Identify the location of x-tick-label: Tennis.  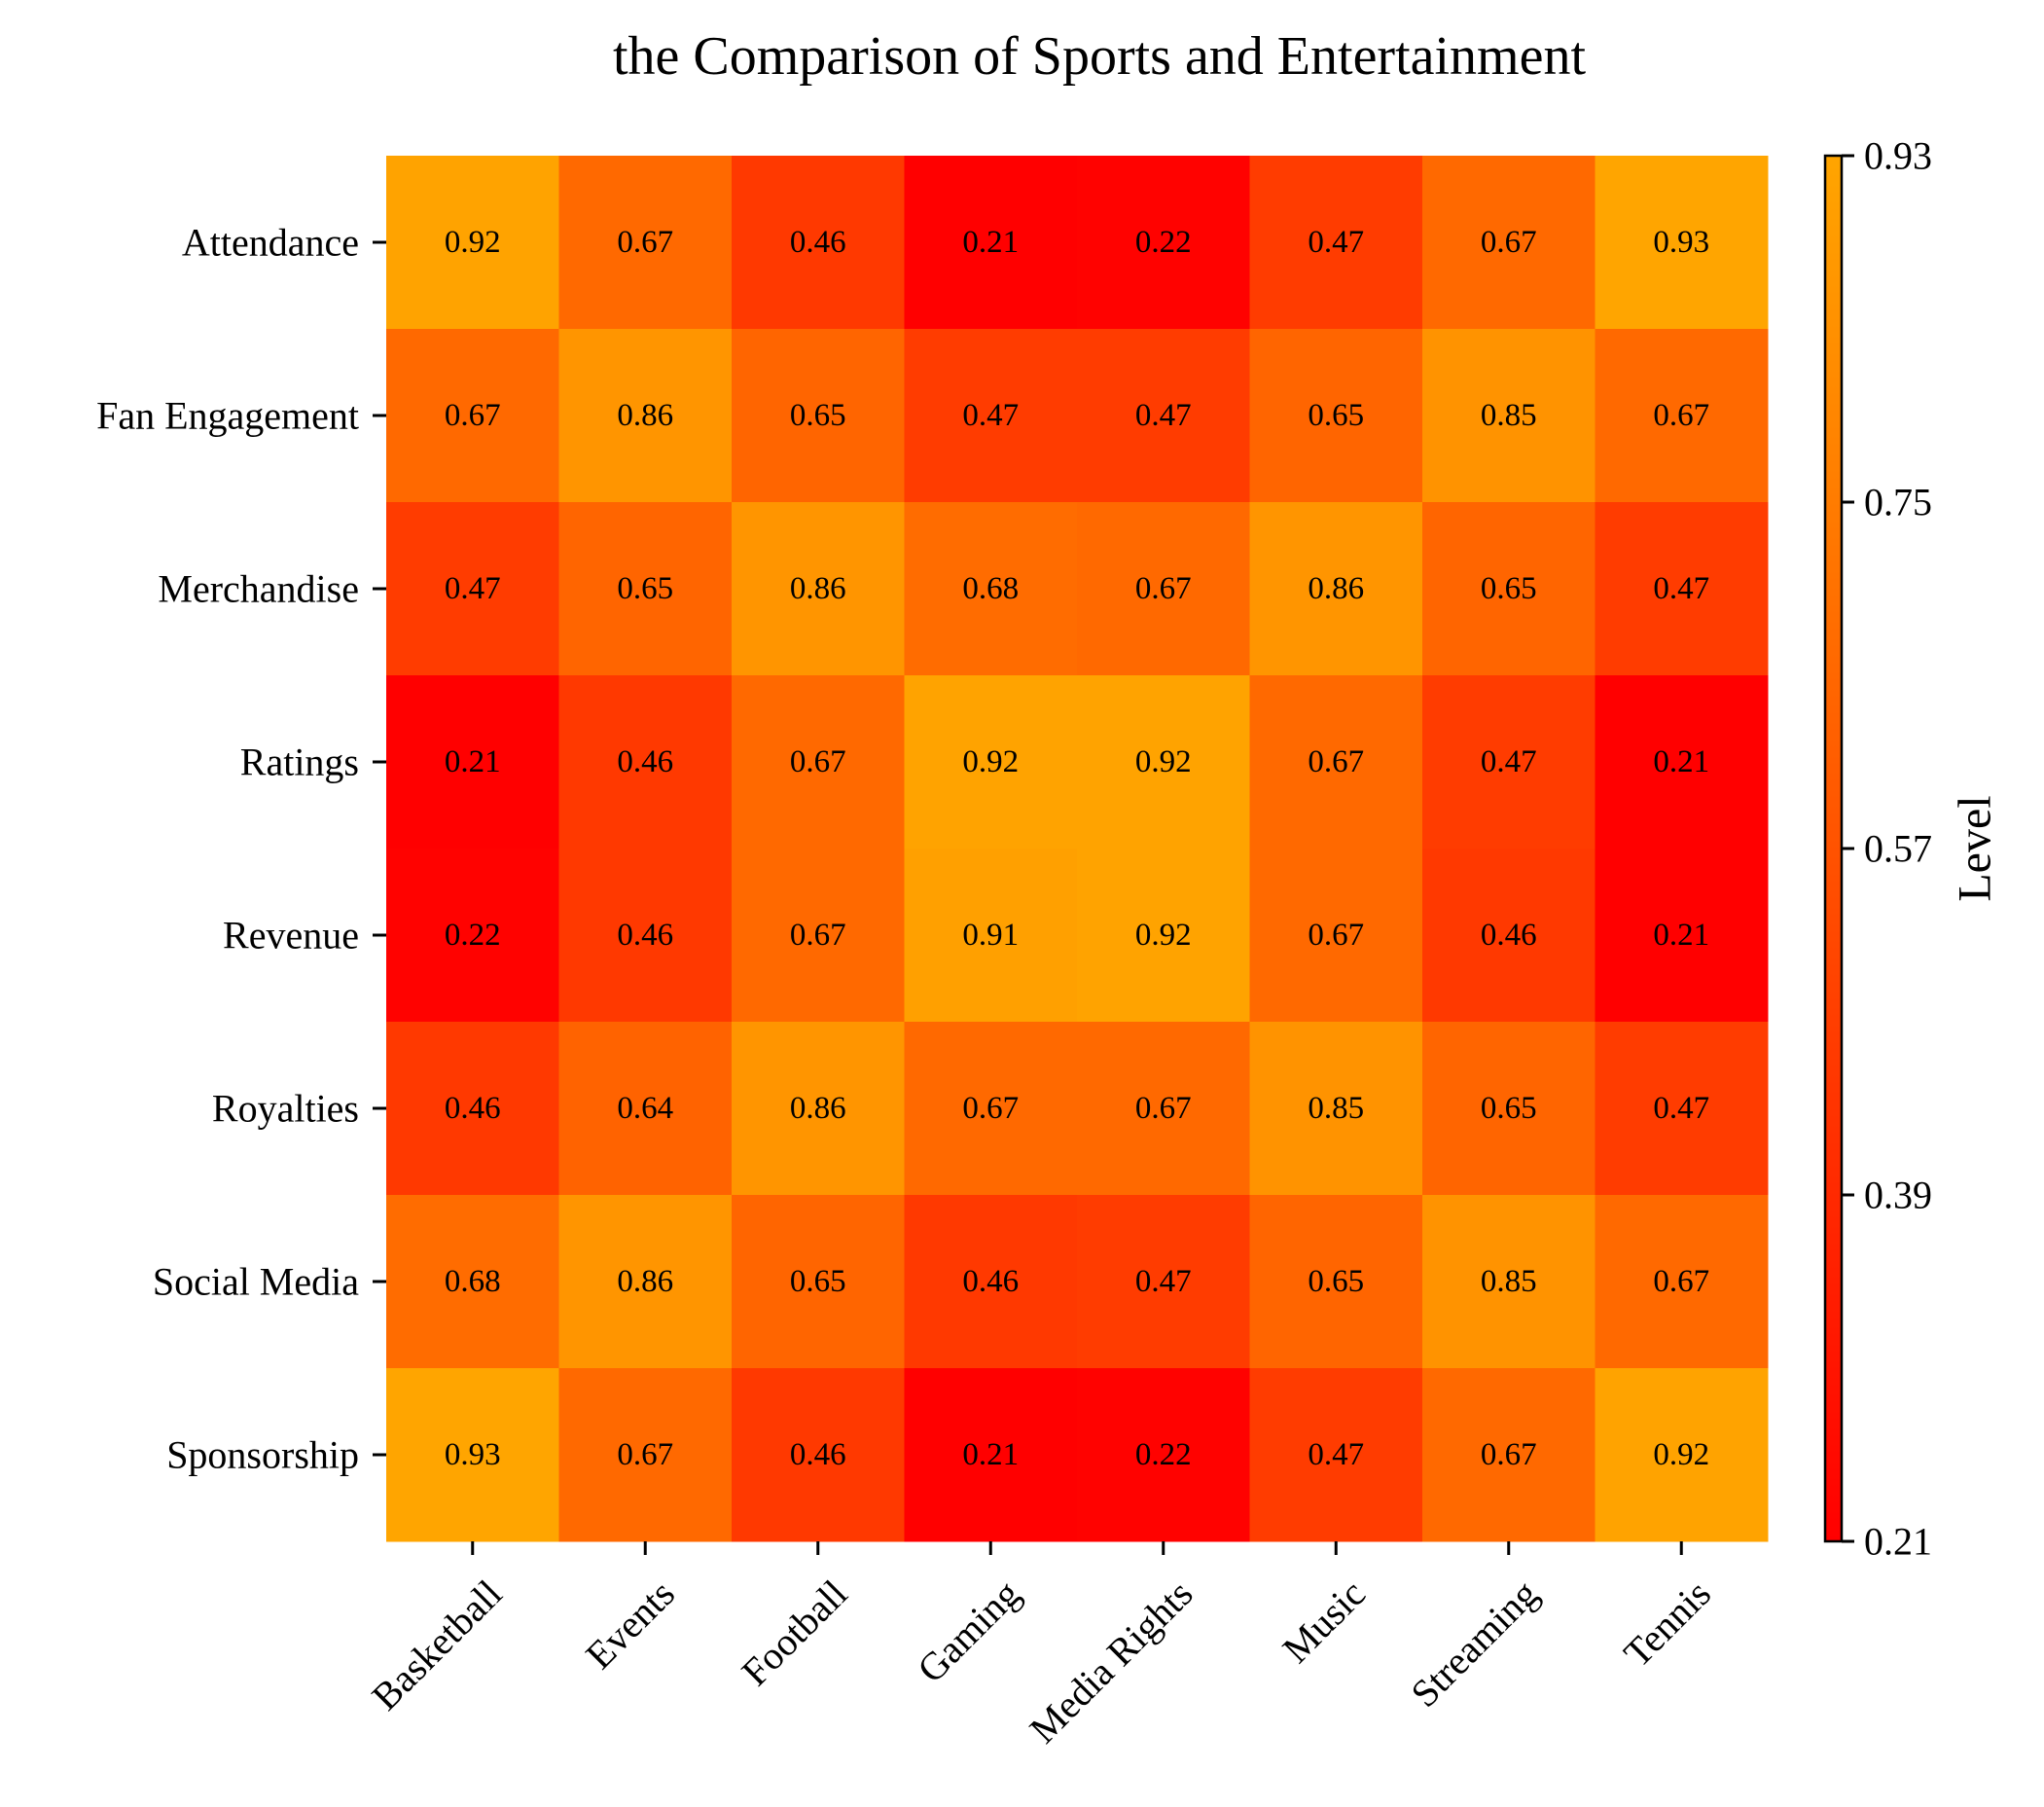
(1667, 1624).